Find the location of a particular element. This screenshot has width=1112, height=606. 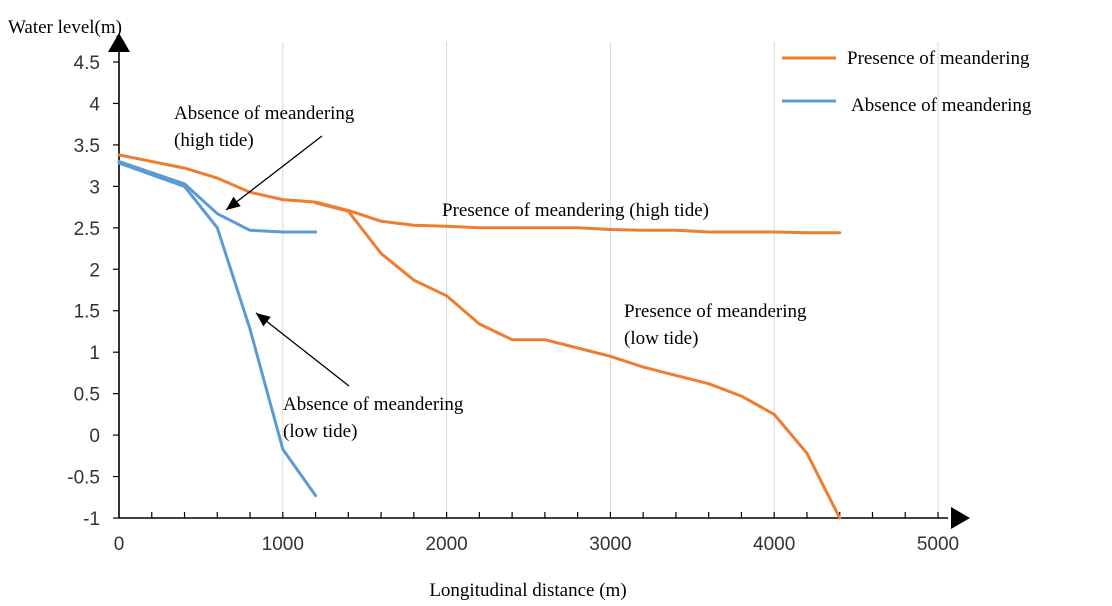

annotation-label: Absence of meandering (high tide) is located at coordinates (264, 127).